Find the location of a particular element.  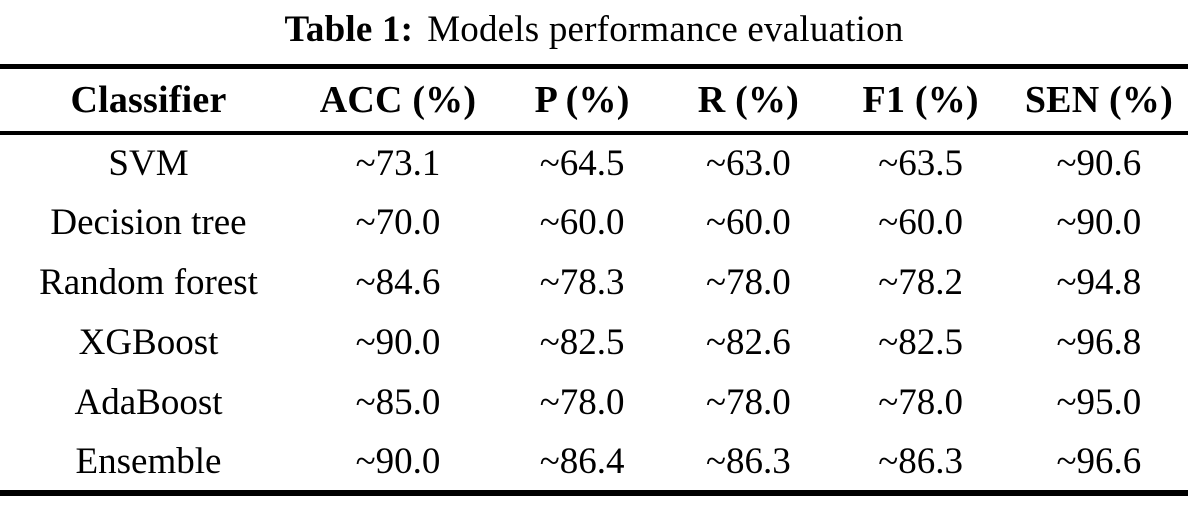

cell-sen: ~95.0 is located at coordinates (1099, 402).